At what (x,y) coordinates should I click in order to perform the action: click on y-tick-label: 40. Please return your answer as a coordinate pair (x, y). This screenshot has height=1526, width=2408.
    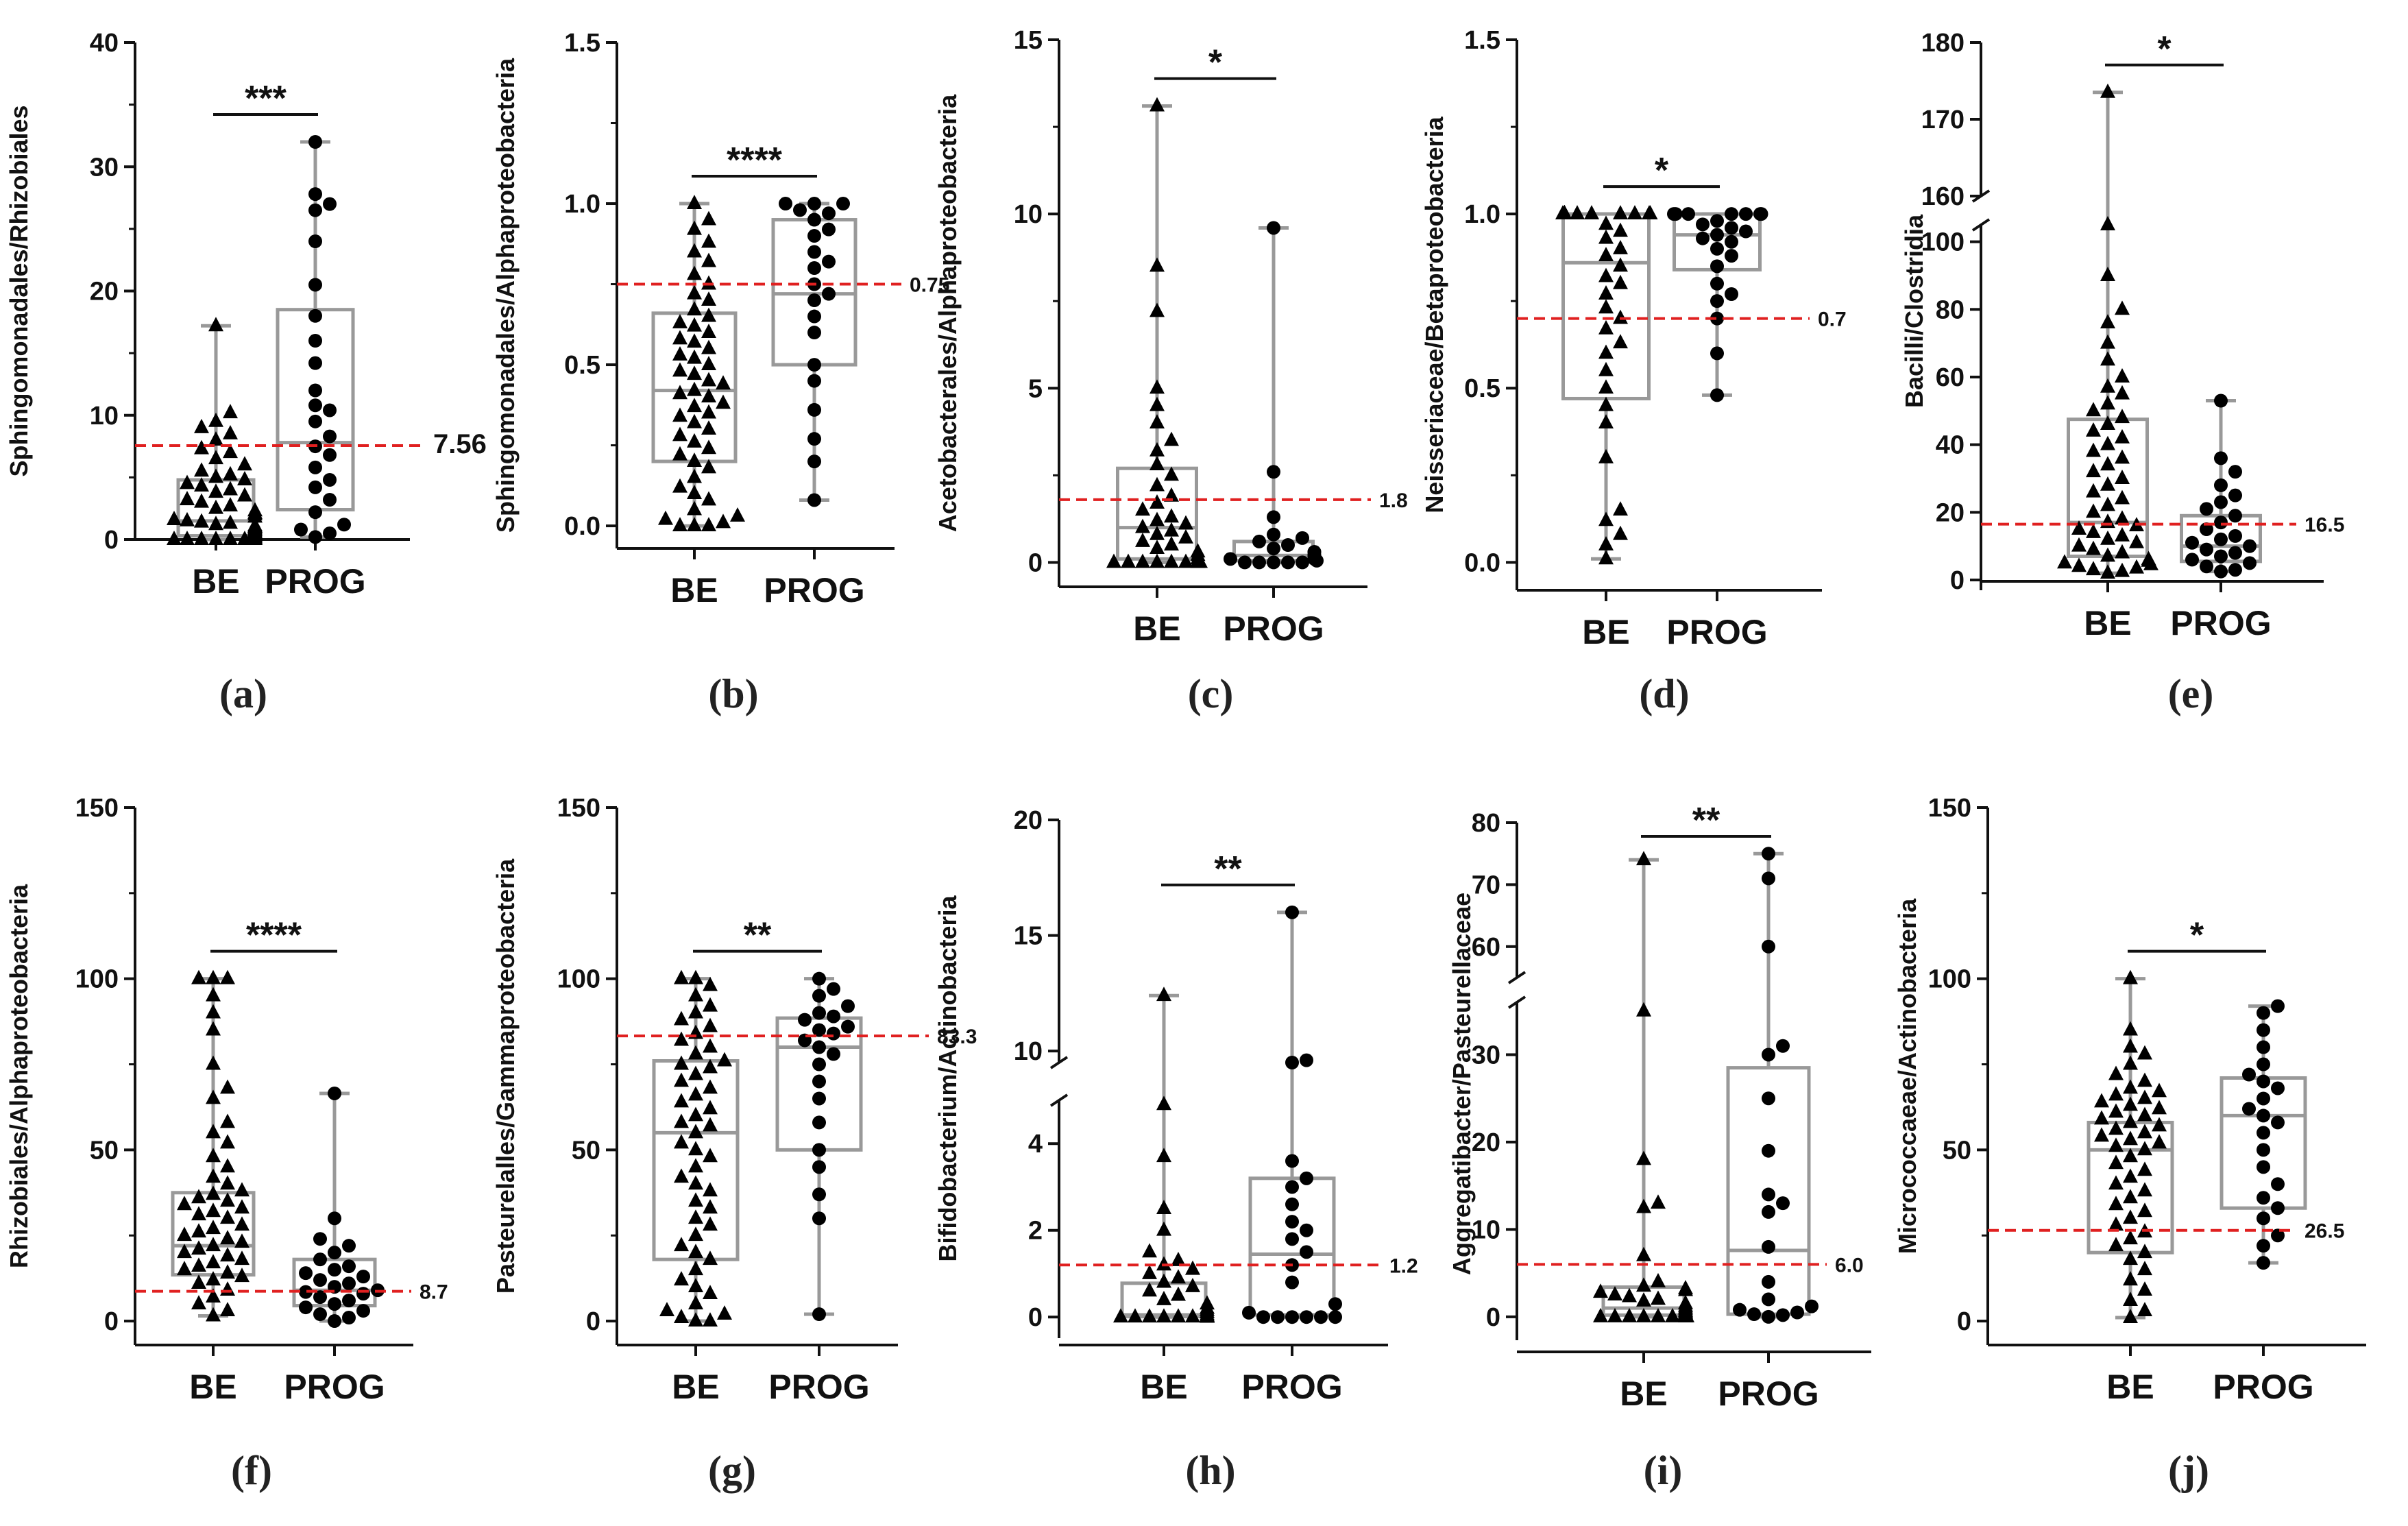
    Looking at the image, I should click on (104, 43).